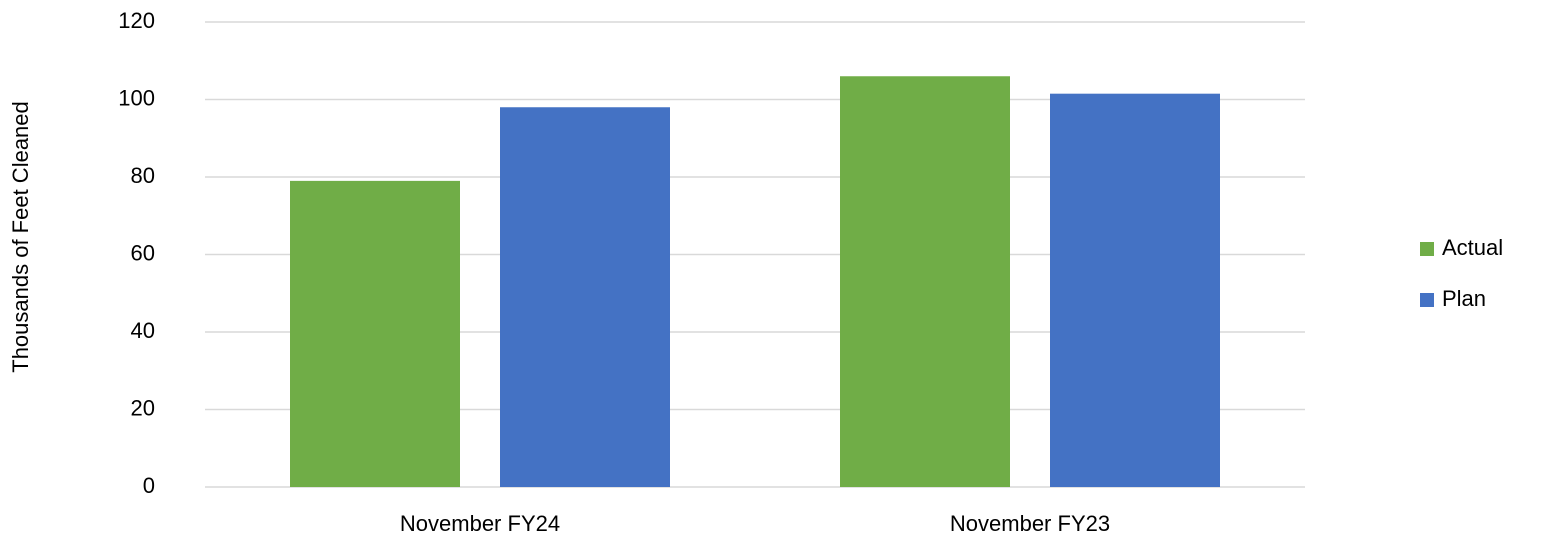 The image size is (1541, 539). I want to click on y-tick-label: 0, so click(149, 485).